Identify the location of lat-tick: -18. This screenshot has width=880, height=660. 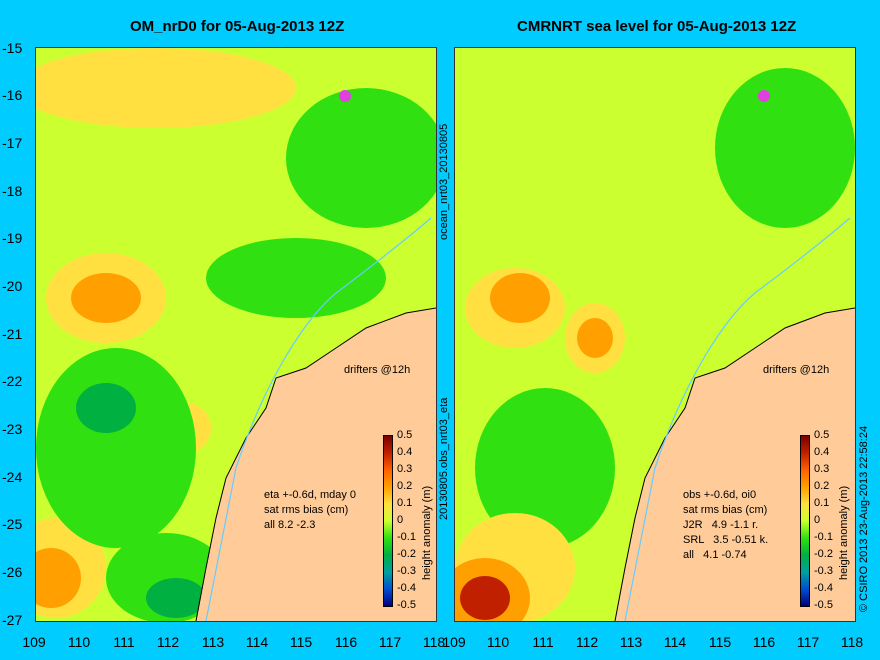
(12, 191).